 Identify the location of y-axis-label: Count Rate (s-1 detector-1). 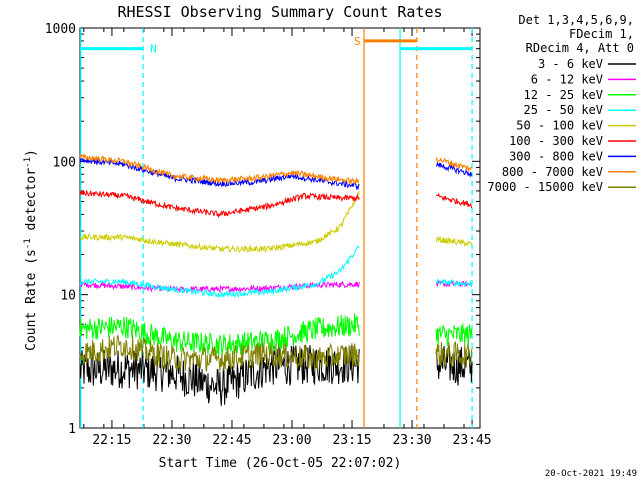
(31, 250).